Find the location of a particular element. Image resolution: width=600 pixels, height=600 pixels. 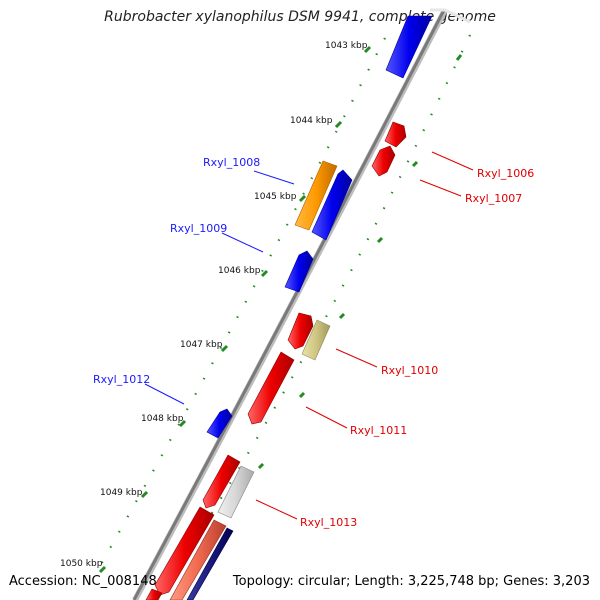

gene-salmon-bottom is located at coordinates (198, 559).